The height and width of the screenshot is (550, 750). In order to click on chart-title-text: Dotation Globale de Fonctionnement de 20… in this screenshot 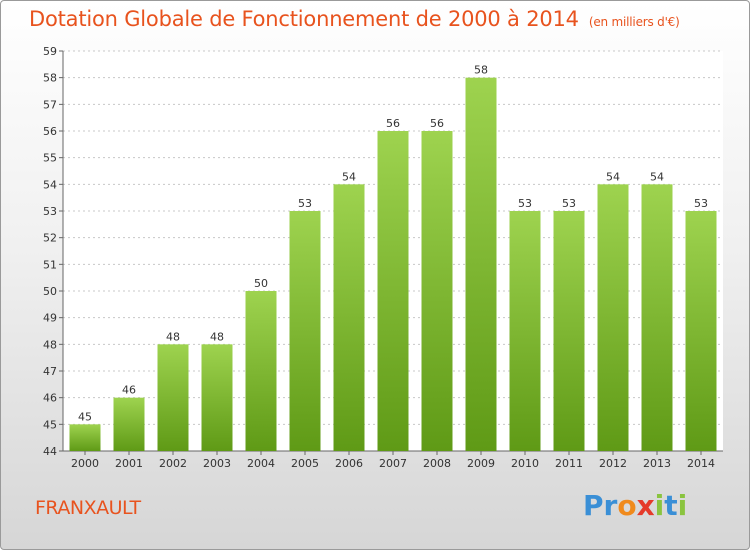, I will do `click(304, 19)`.